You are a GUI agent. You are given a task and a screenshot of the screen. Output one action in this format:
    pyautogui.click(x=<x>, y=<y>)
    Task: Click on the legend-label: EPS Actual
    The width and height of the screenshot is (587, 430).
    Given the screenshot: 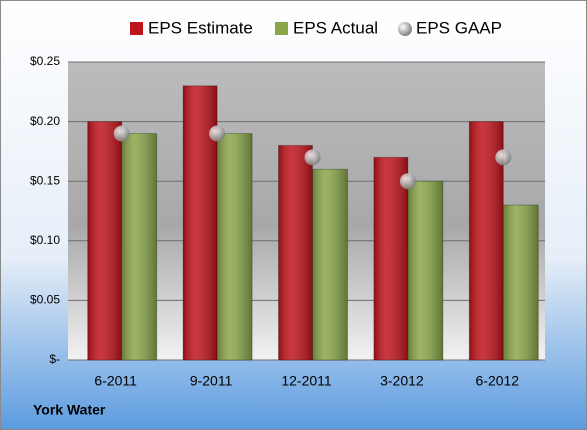 What is the action you would take?
    pyautogui.click(x=335, y=27)
    